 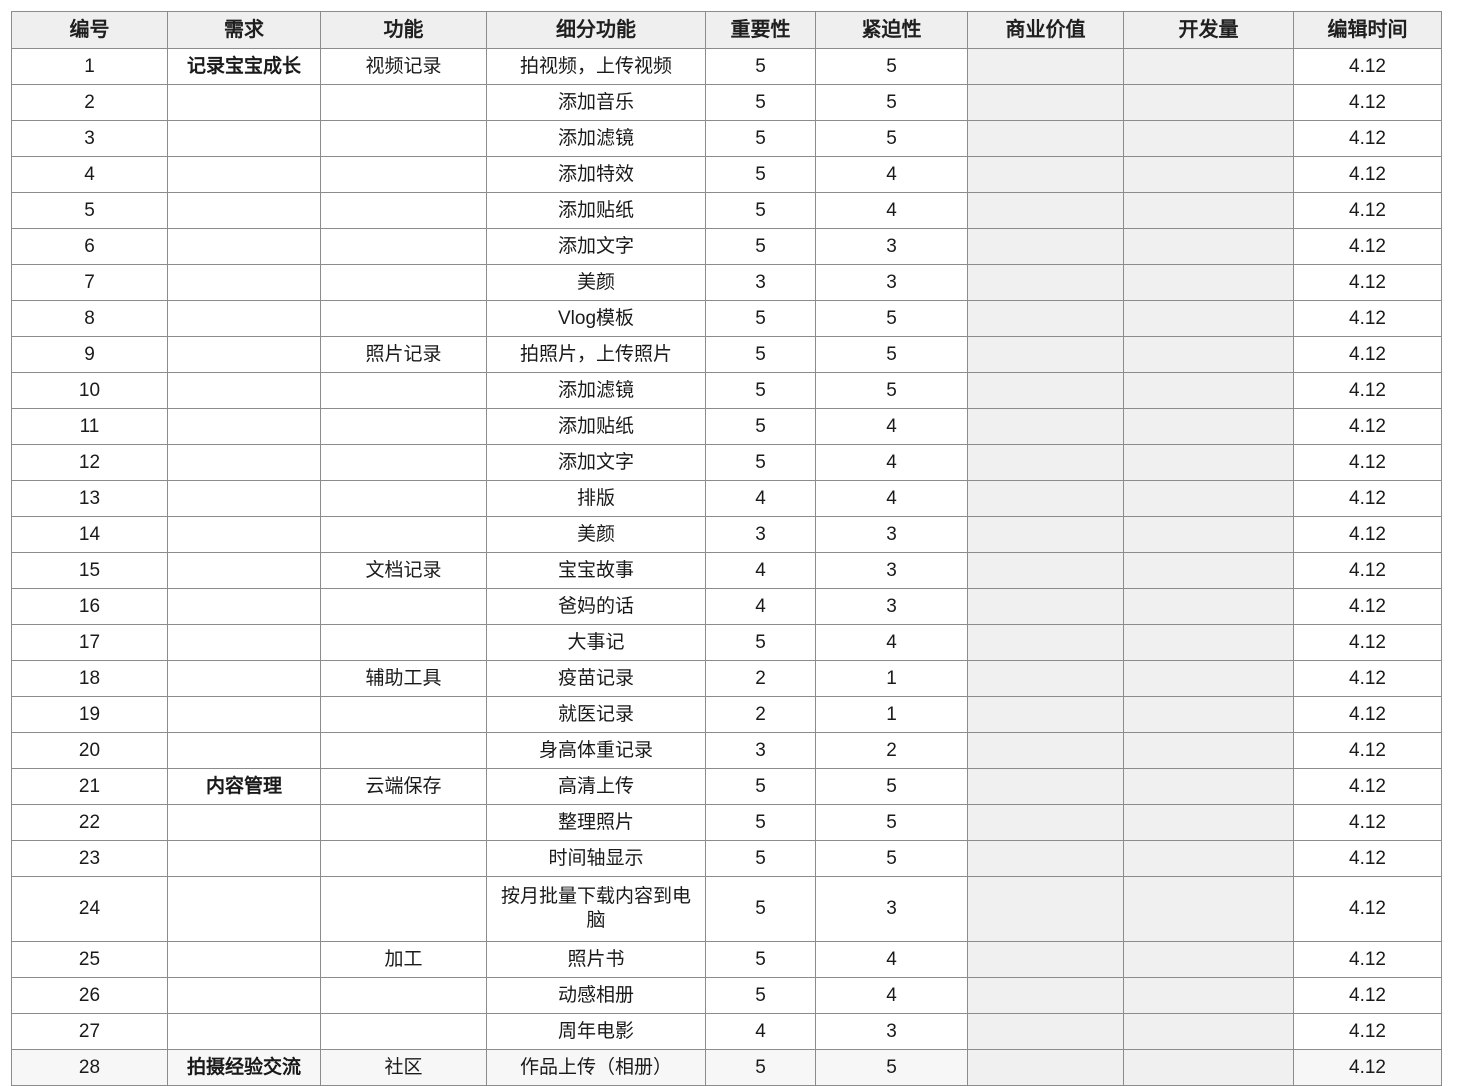 What do you see at coordinates (596, 822) in the screenshot?
I see `cell-subfunc: 整理照片` at bounding box center [596, 822].